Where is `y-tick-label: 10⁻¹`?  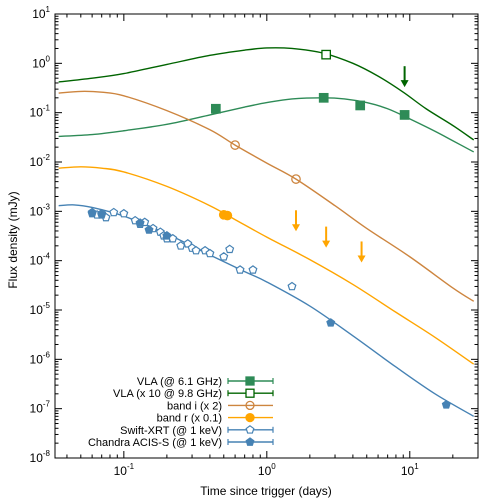
y-tick-label: 10⁻¹ is located at coordinates (40, 112).